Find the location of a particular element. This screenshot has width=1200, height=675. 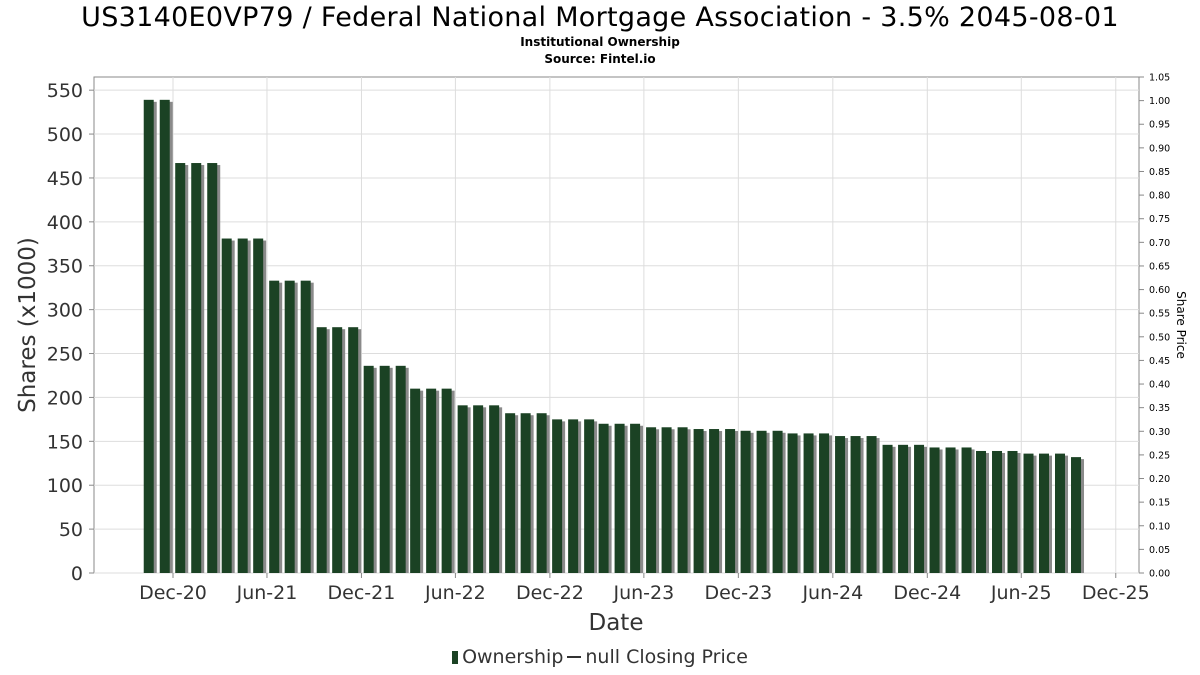

y2-tick-label: 0.15 is located at coordinates (1159, 503).